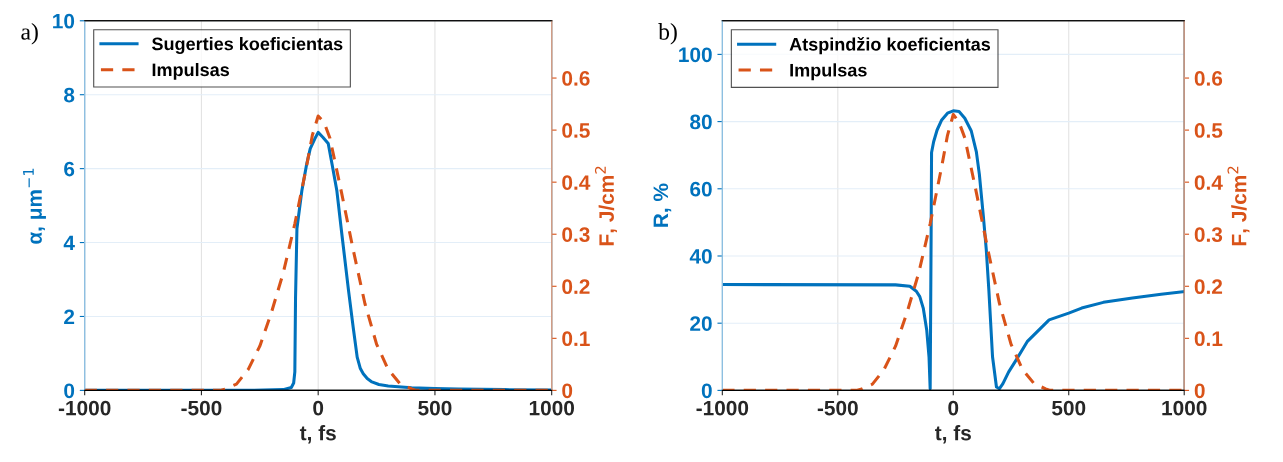 This screenshot has height=462, width=1283. Describe the element at coordinates (34, 206) in the screenshot. I see `y-axis-title: α, μm$^{−1}$` at that location.